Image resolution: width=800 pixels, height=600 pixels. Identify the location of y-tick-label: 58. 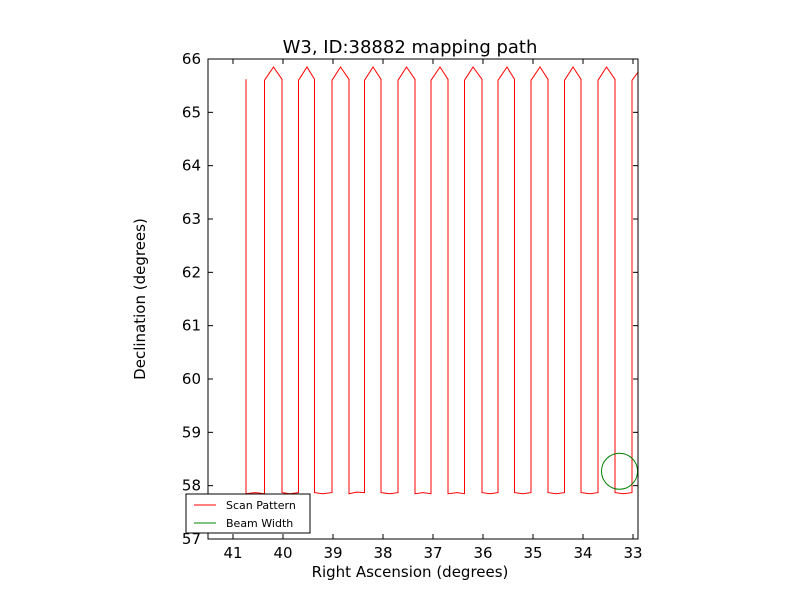
(191, 486).